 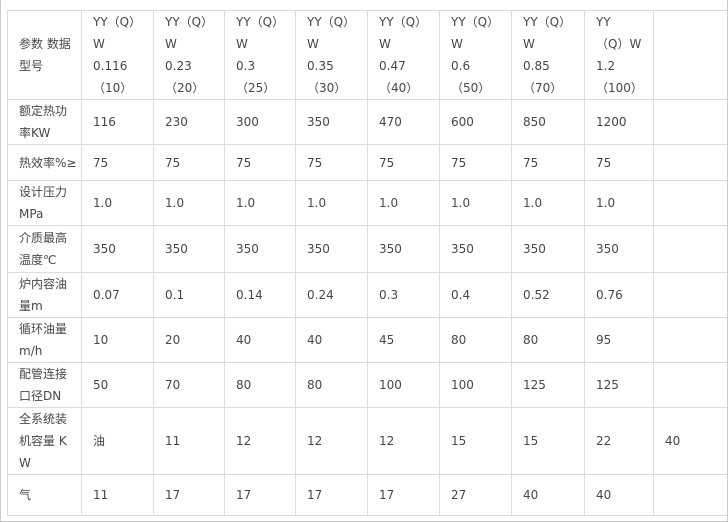 What do you see at coordinates (189, 55) in the screenshot?
I see `model-column-header: YY（Q） W 0.23 （20）` at bounding box center [189, 55].